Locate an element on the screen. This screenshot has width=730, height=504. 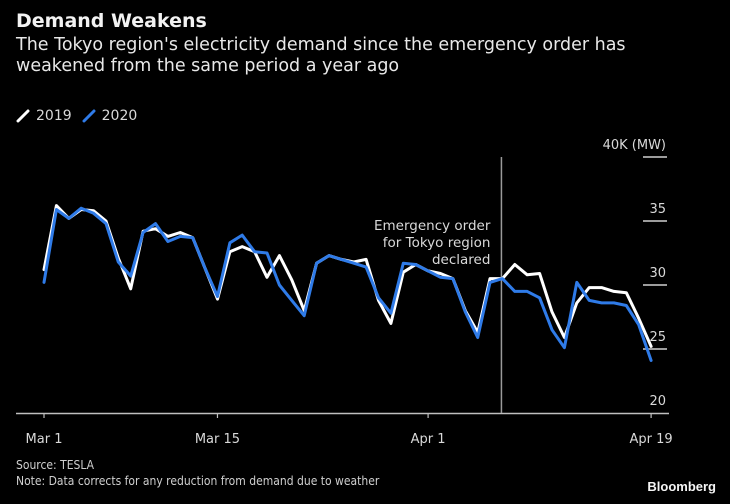
annotation-text: declared is located at coordinates (461, 260).